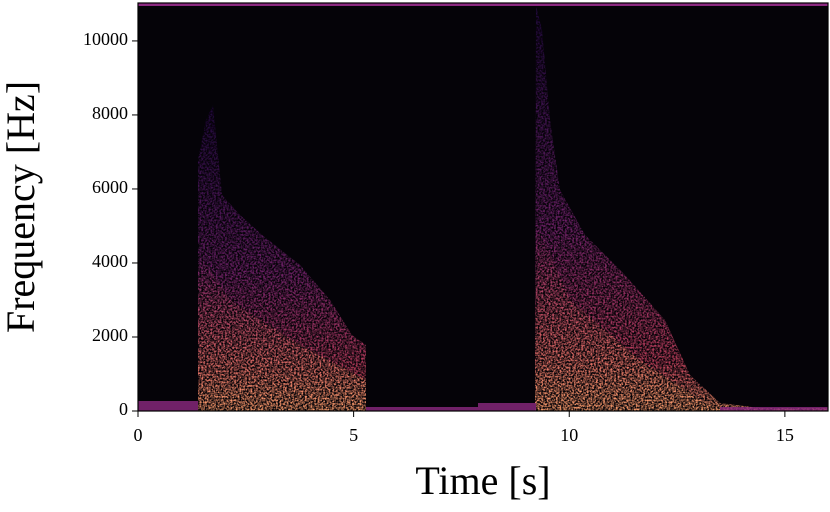 The height and width of the screenshot is (512, 830). Describe the element at coordinates (21, 207) in the screenshot. I see `y-axis-label: Frequency [Hz]` at that location.